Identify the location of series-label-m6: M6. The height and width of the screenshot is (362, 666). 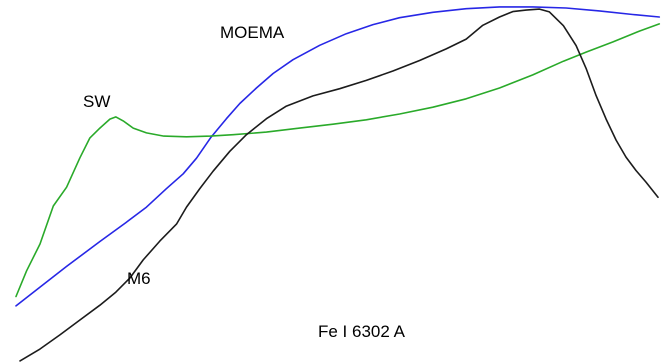
(139, 278).